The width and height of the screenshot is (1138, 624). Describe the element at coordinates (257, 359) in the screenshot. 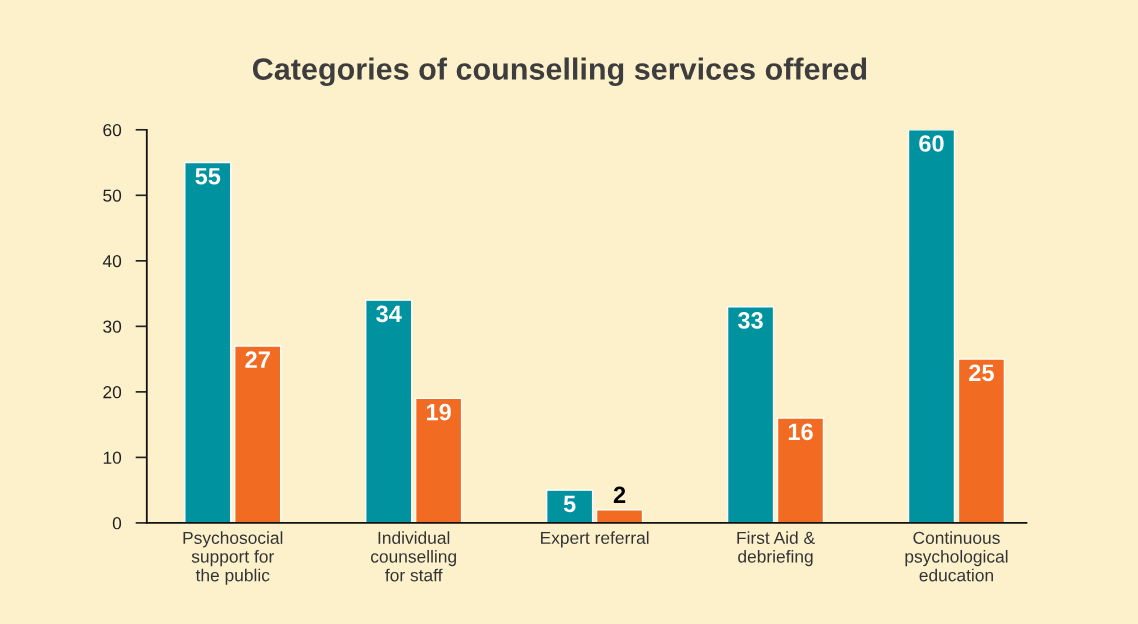

I see `data-label: 27` at that location.